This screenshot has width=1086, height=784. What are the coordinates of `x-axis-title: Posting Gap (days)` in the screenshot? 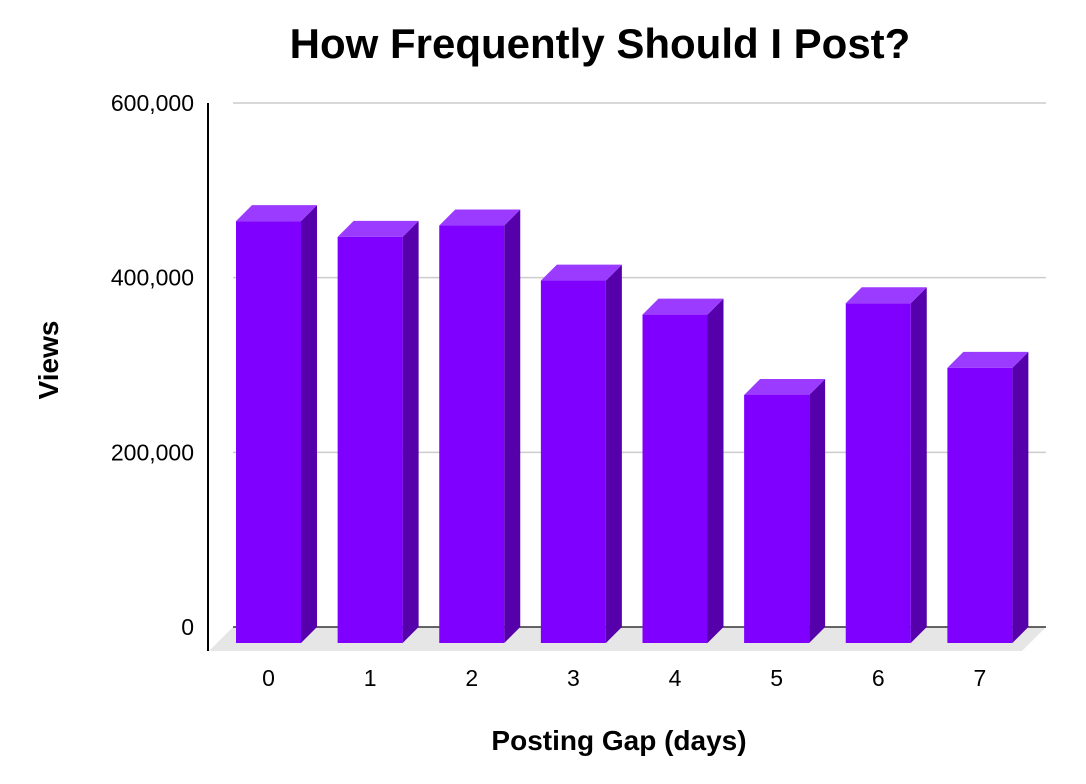 It's located at (618, 740).